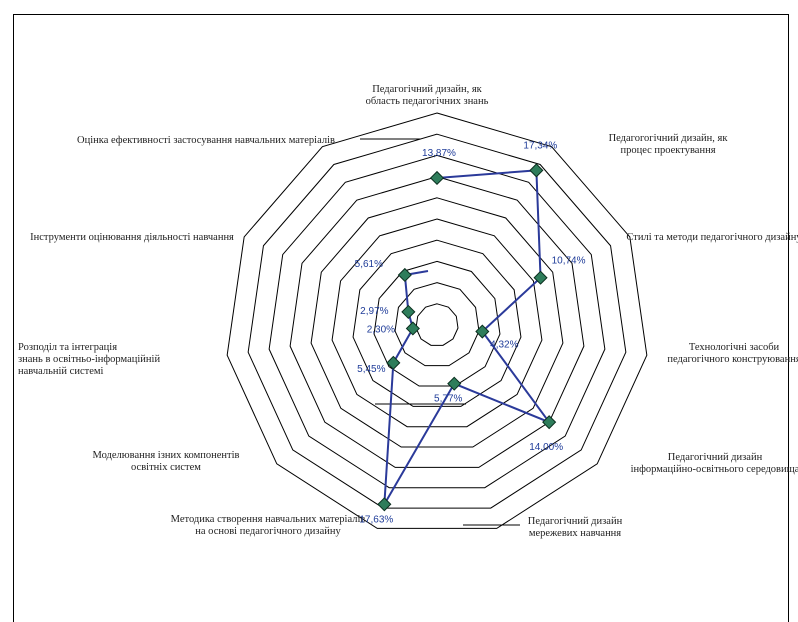 The width and height of the screenshot is (798, 622). I want to click on data-label: 13,87%, so click(439, 153).